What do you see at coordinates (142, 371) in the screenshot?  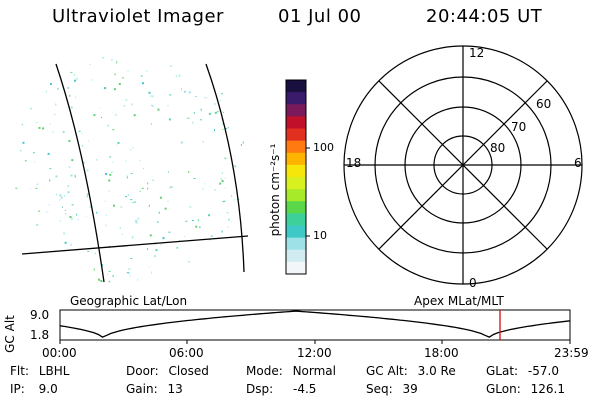 I see `status-door-key: Door:` at bounding box center [142, 371].